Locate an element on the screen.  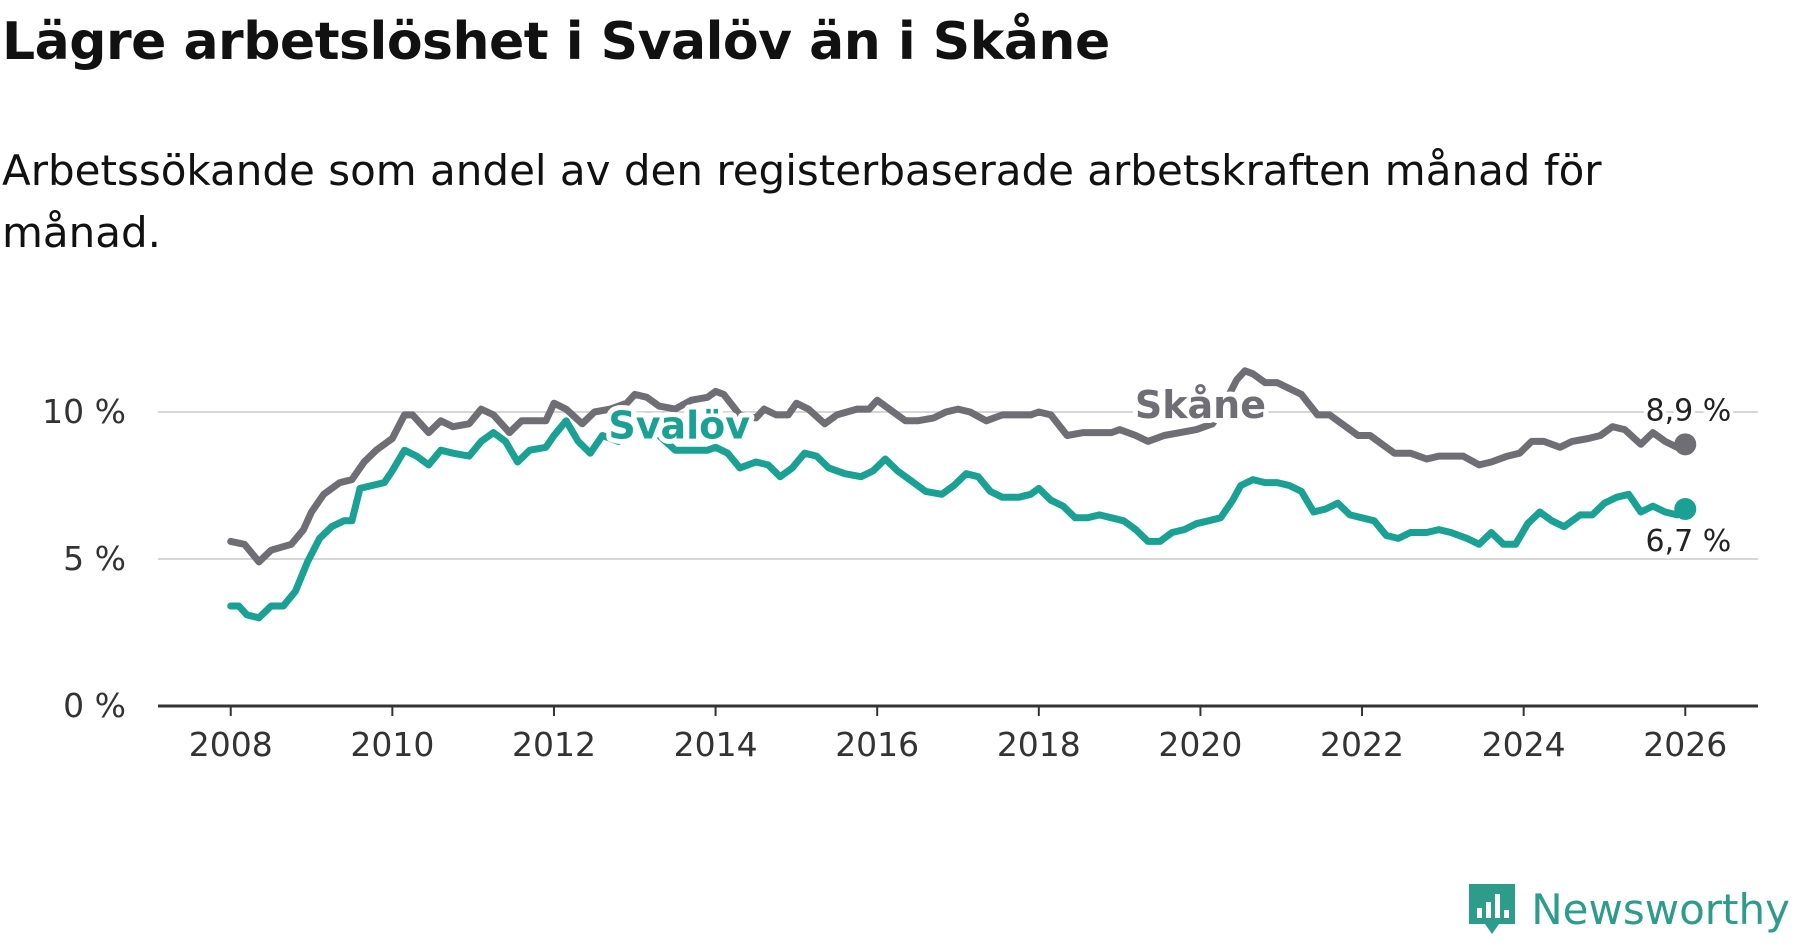
x-tick-label: 2018 is located at coordinates (1039, 744).